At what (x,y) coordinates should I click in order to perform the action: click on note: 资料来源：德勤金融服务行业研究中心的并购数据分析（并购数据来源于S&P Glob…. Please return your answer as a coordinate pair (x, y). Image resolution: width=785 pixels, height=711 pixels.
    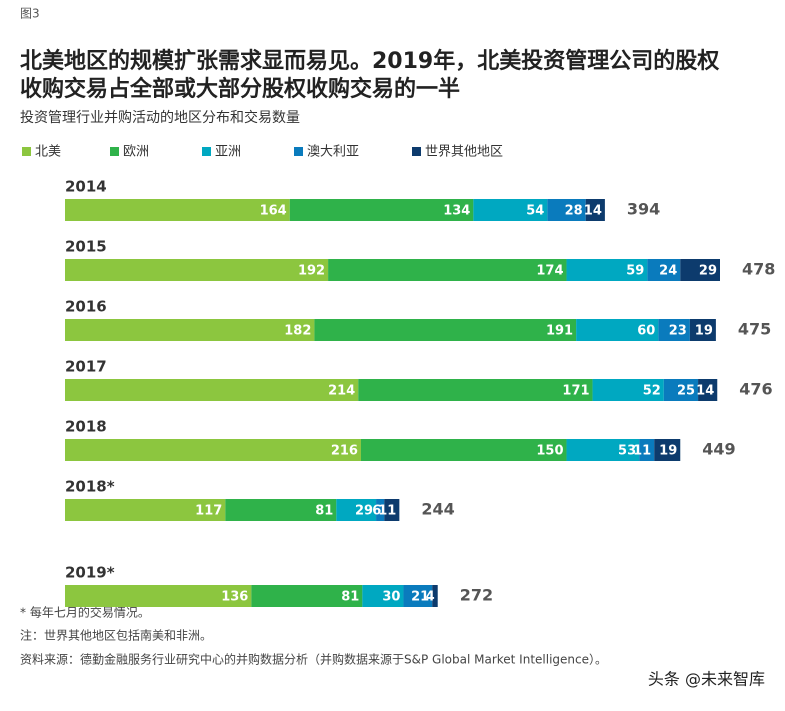
    Looking at the image, I should click on (313, 659).